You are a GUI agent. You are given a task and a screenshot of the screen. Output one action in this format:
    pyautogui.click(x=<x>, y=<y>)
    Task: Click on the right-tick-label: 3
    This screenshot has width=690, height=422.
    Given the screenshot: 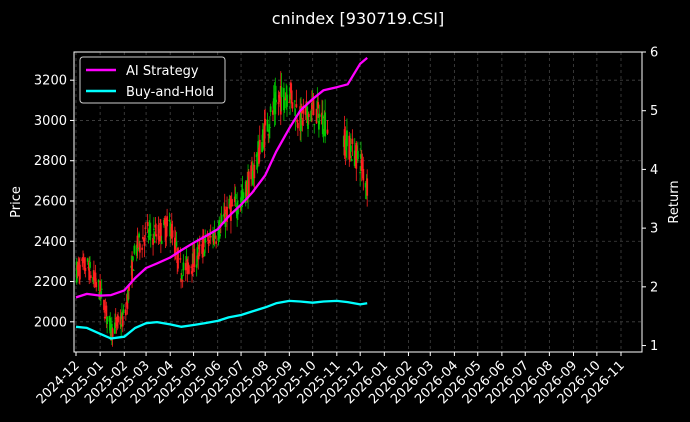 What is the action you would take?
    pyautogui.click(x=654, y=229)
    